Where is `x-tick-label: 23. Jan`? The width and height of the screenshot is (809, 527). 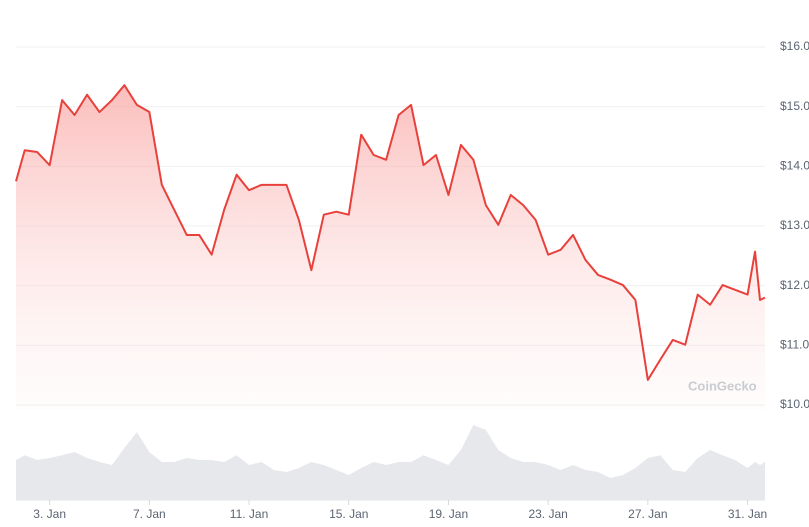 x-tick-label: 23. Jan is located at coordinates (547, 514).